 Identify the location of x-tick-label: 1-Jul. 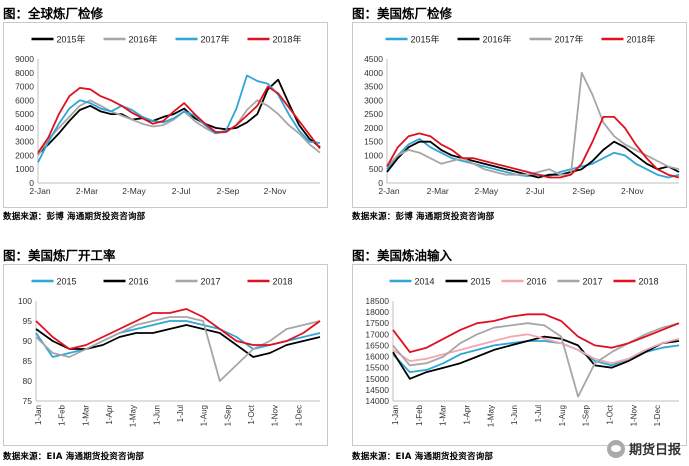
(180, 414).